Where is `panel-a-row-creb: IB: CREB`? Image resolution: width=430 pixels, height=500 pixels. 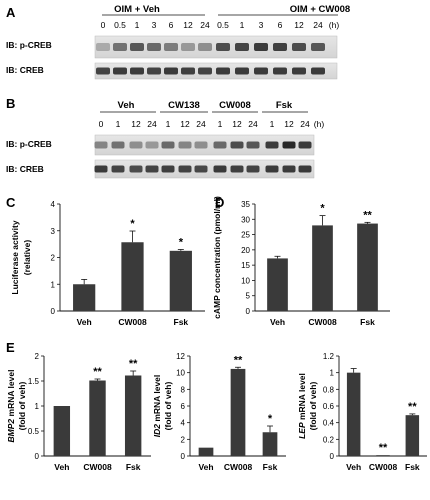
panel-a-row-creb: IB: CREB is located at coordinates (25, 70).